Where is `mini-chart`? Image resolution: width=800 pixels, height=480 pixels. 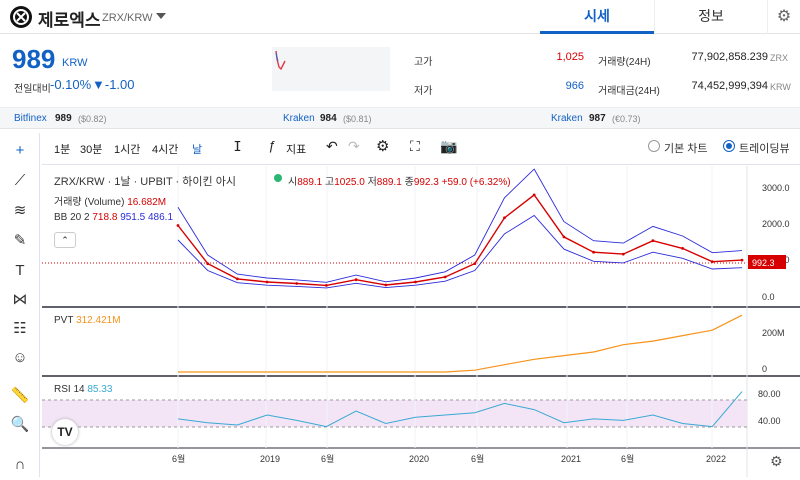
mini-chart is located at coordinates (331, 69).